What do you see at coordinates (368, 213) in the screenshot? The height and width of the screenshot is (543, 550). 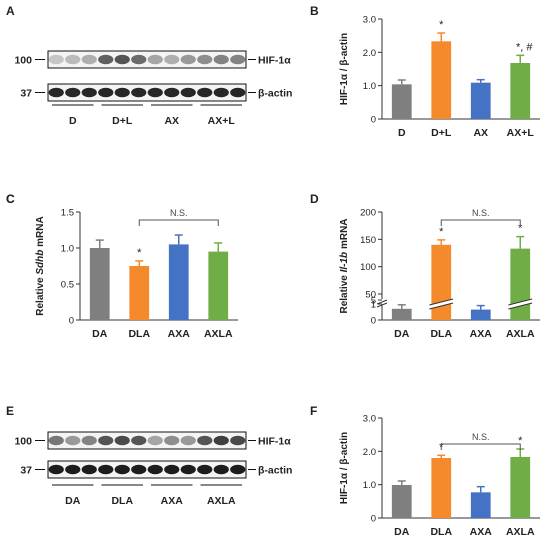 I see `y-tick-label: 200` at bounding box center [368, 213].